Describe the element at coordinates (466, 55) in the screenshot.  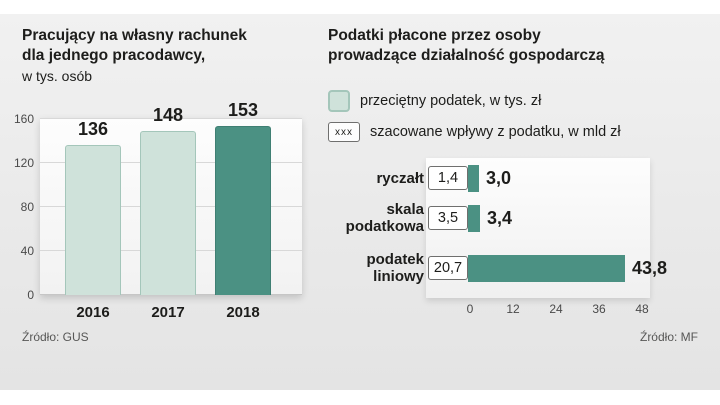
I see `right-title-line2: prowadzące działalność gospodarczą` at that location.